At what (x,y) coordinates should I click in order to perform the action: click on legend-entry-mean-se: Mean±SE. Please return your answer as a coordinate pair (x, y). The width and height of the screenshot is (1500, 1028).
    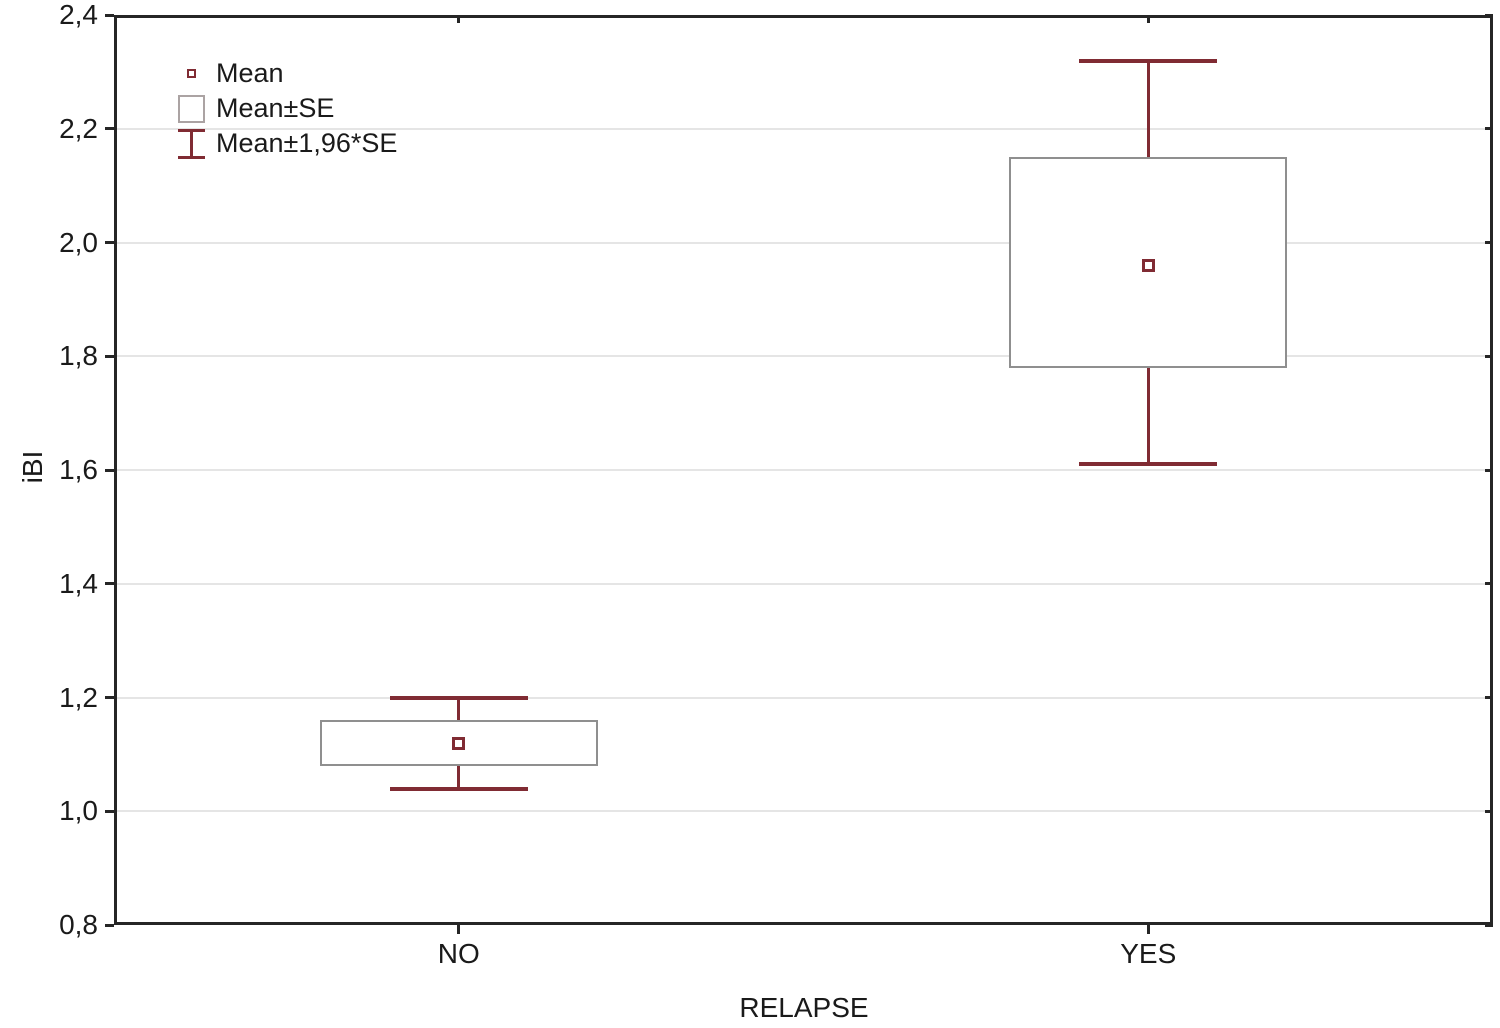
    Looking at the image, I should click on (285, 108).